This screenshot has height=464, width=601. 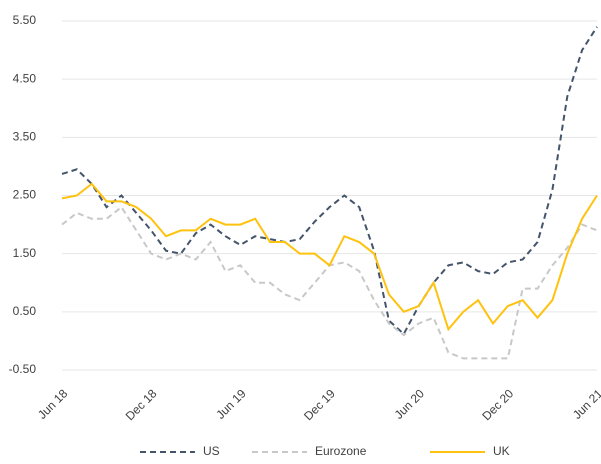 What do you see at coordinates (25, 311) in the screenshot?
I see `y-tick-label: 0.50` at bounding box center [25, 311].